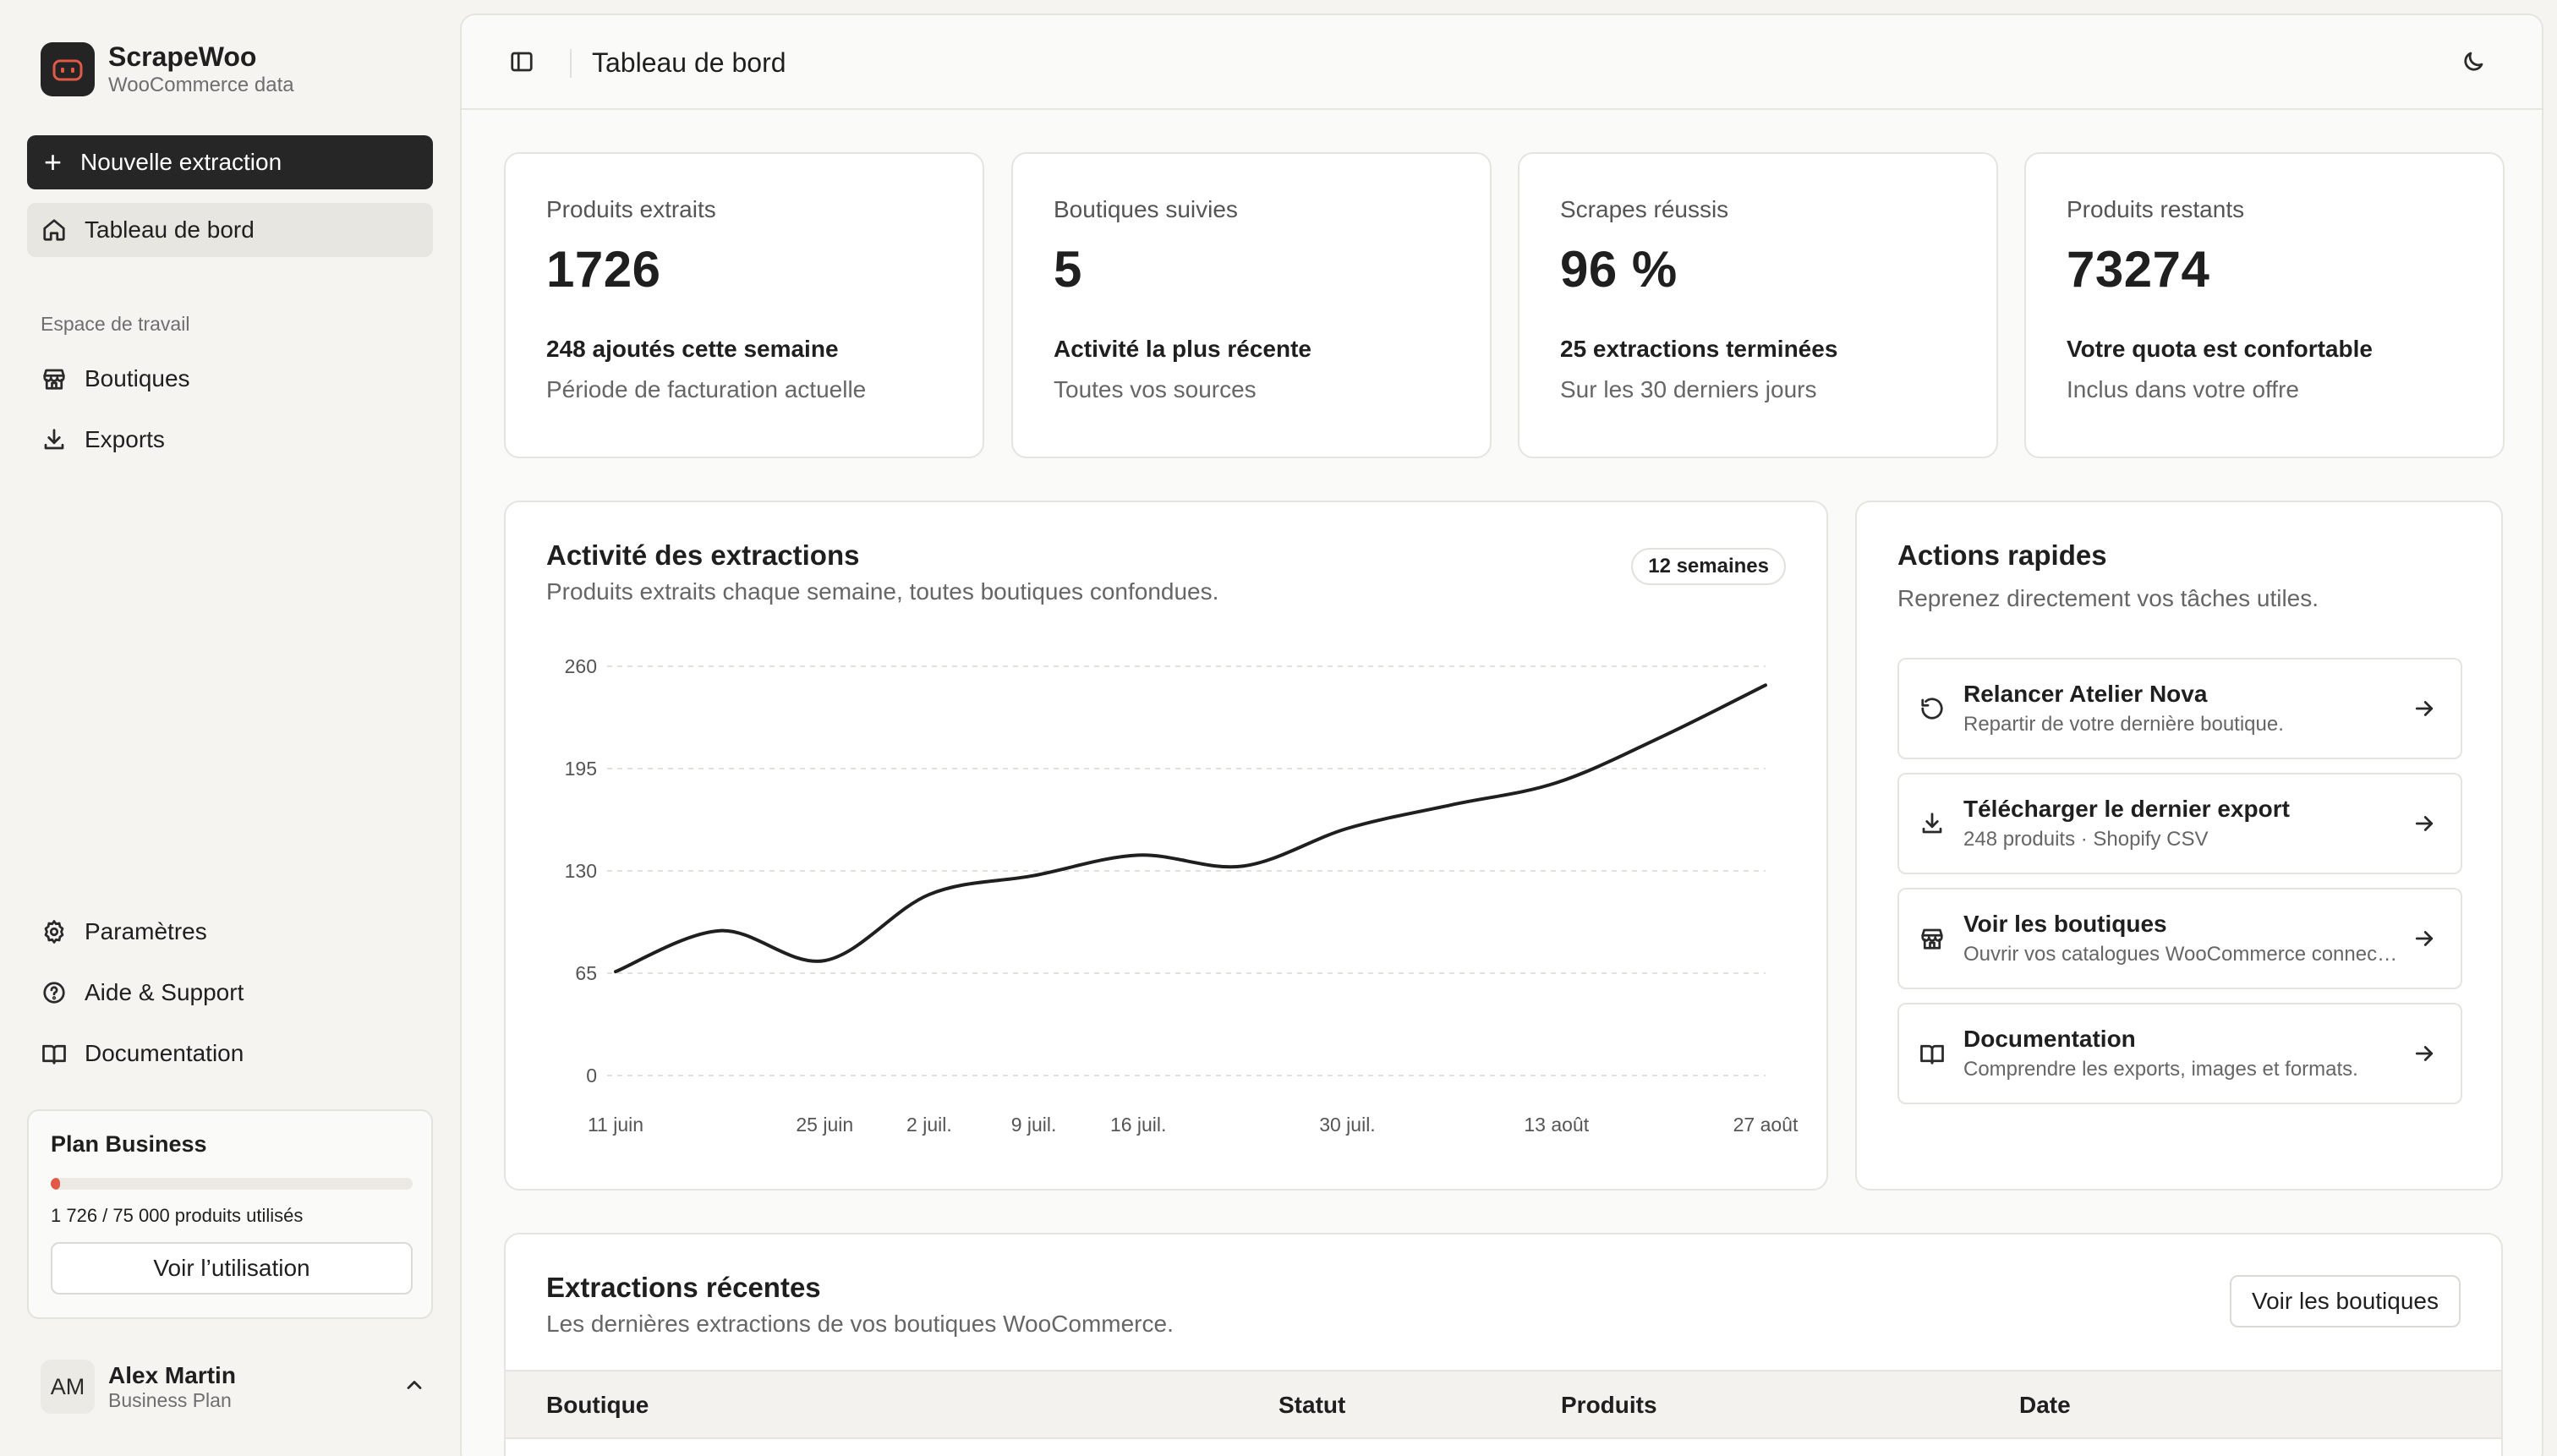 This screenshot has width=2557, height=1456. I want to click on user-menu: AM Alex Martin Business Plan, so click(235, 1387).